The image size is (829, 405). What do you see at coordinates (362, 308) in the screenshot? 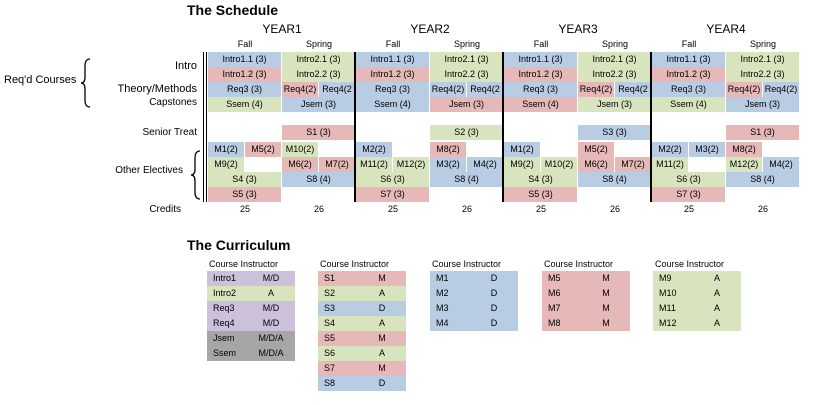
I see `table-row: S3 D` at bounding box center [362, 308].